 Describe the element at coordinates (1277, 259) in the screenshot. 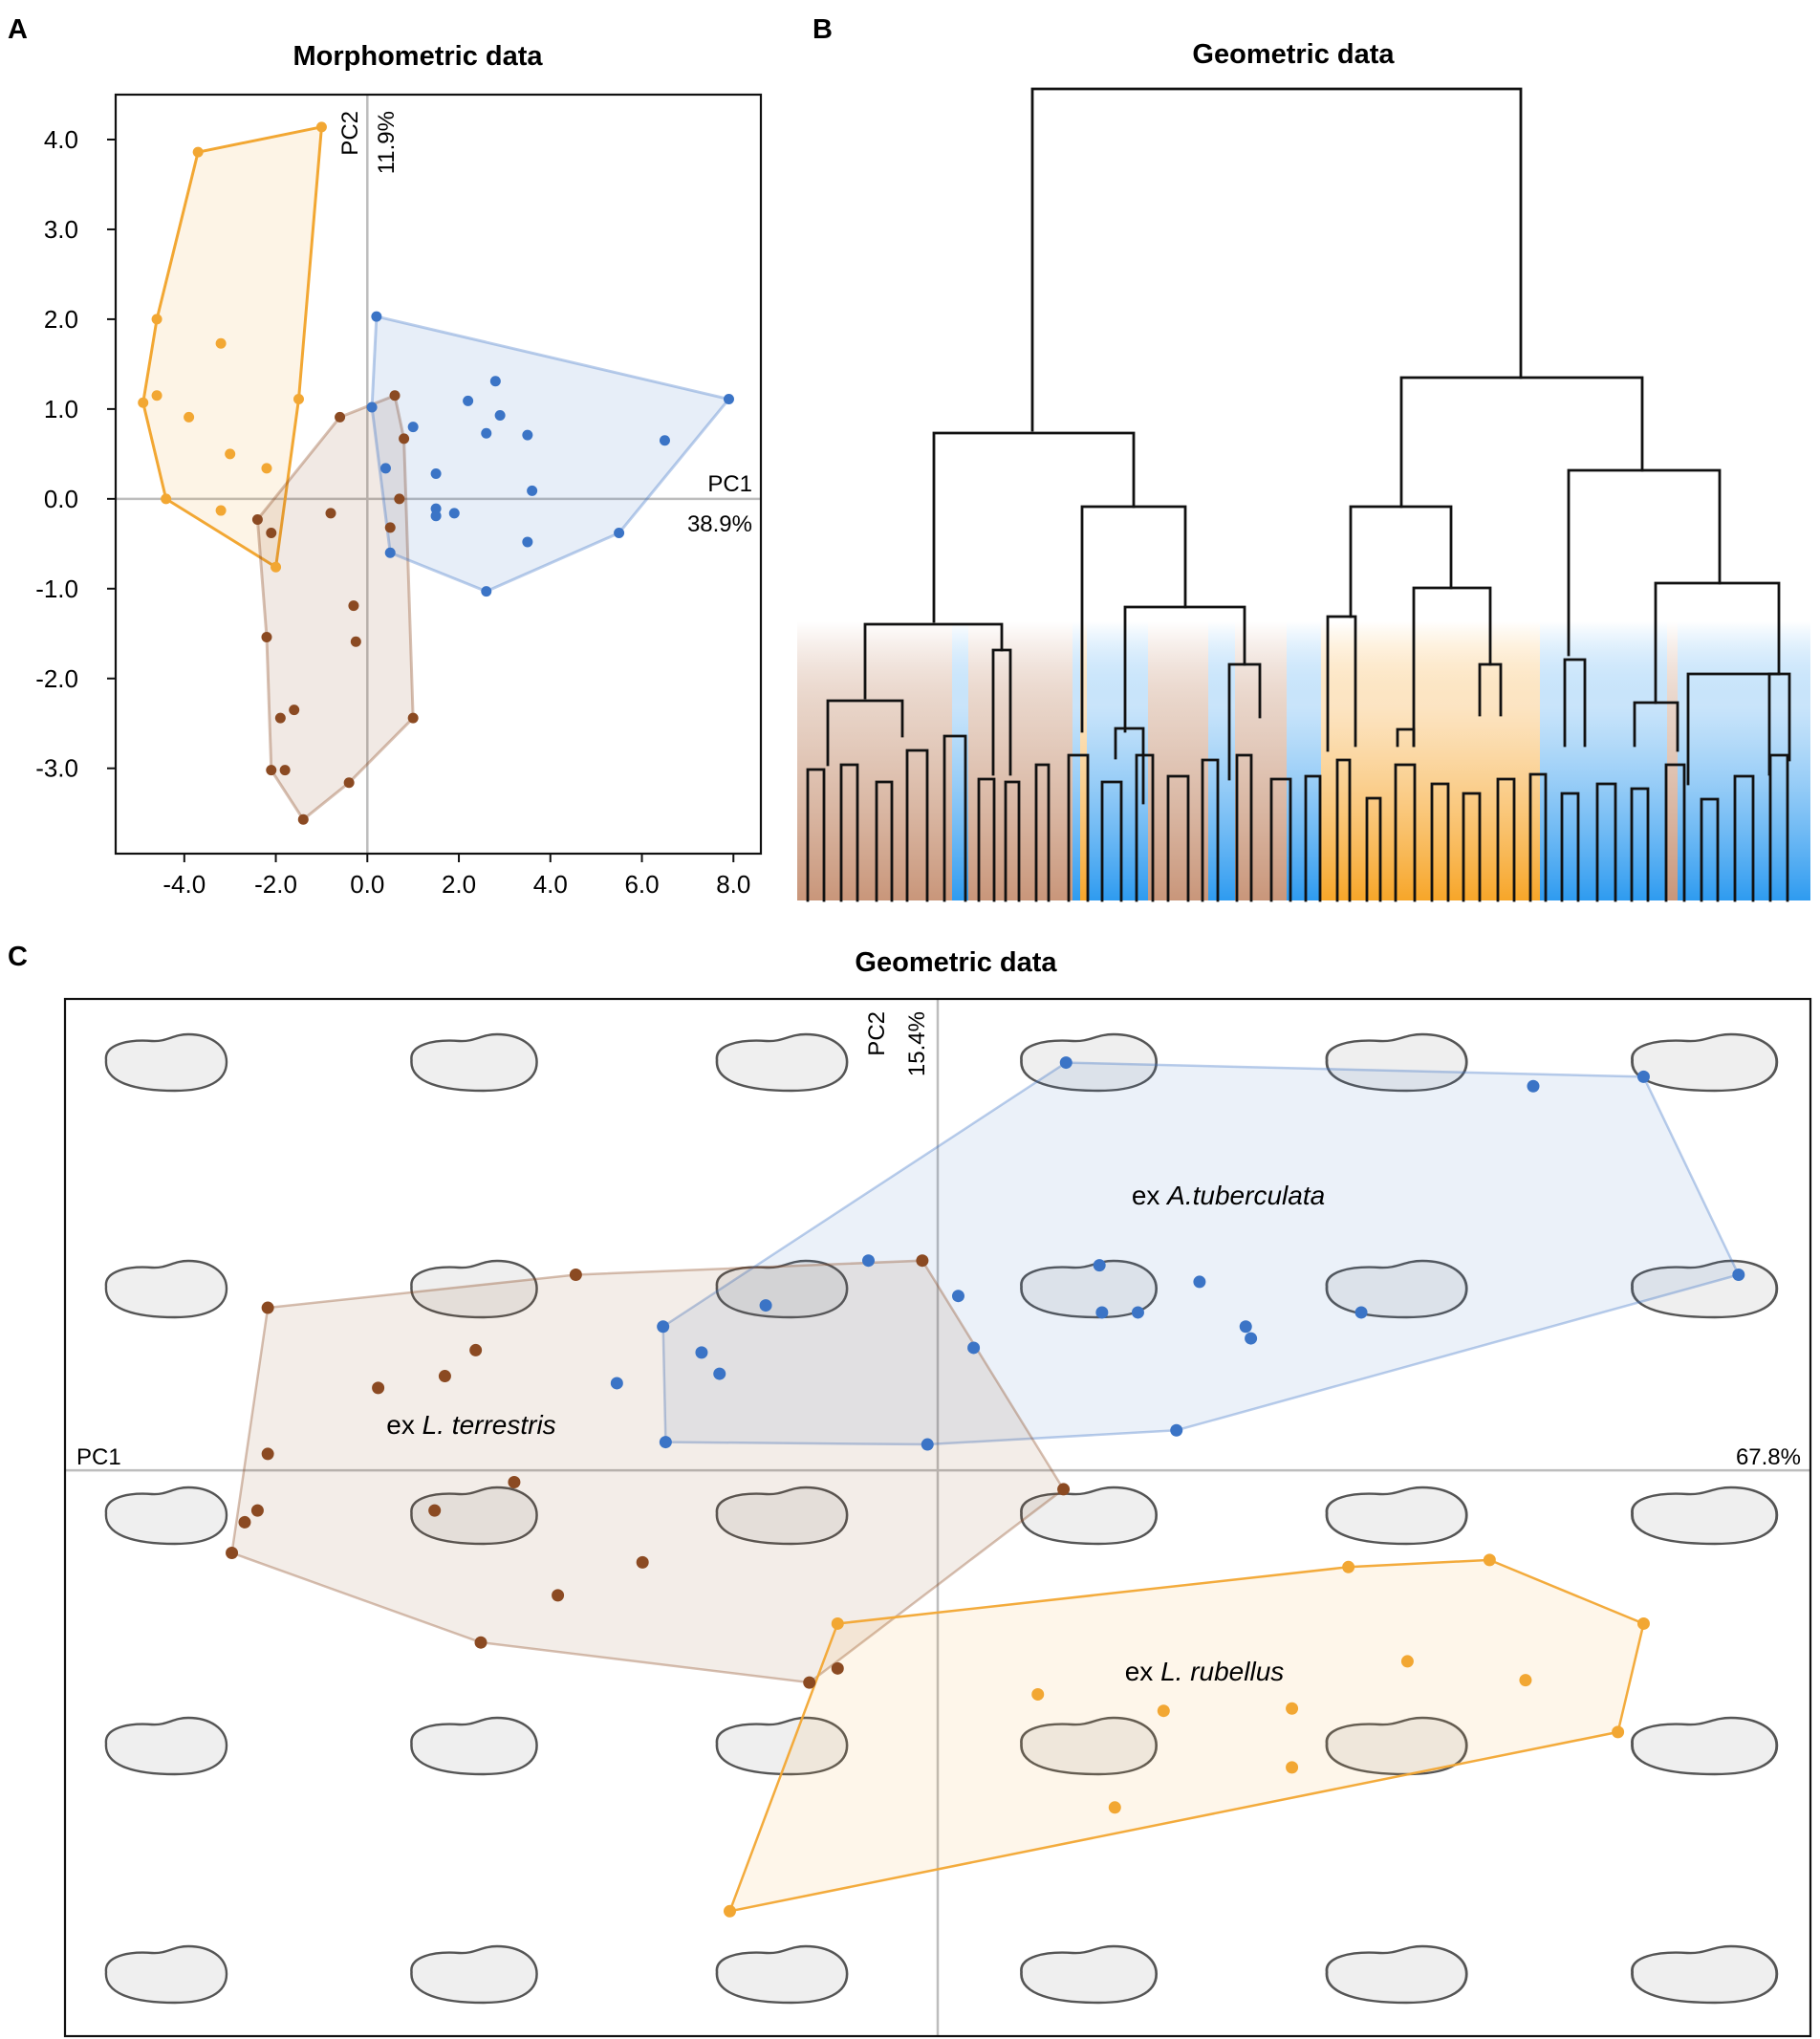

I see `dendrogram-root` at that location.